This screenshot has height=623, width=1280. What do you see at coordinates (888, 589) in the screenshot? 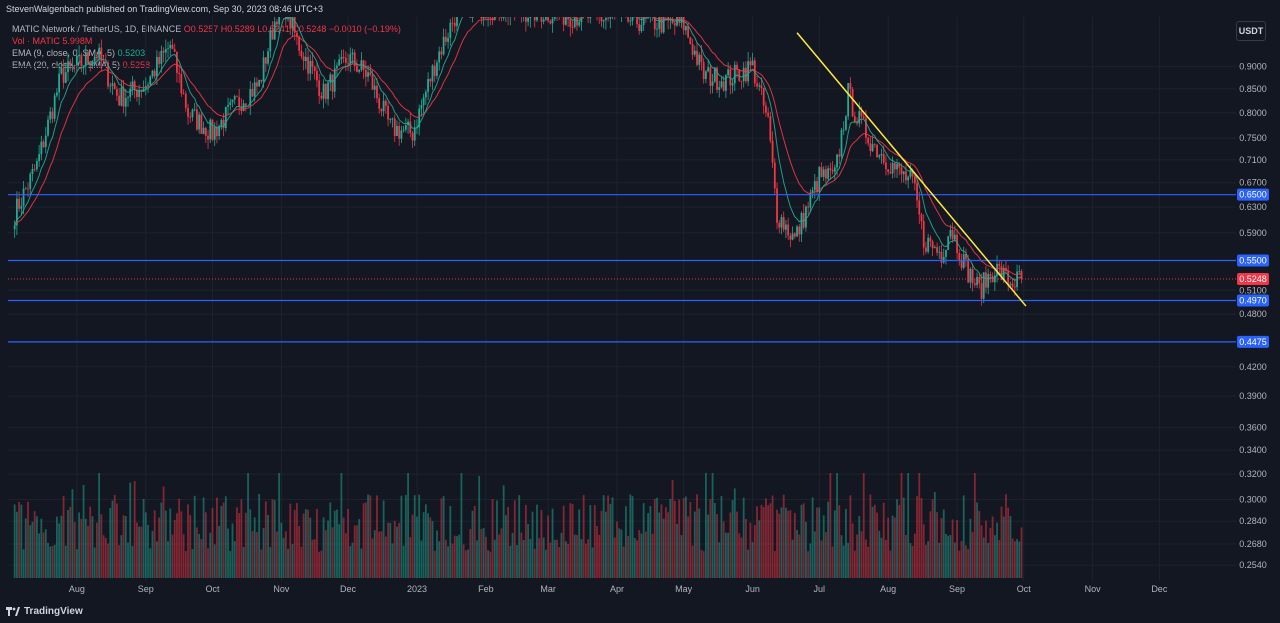
I see `x-tick-label: Aug` at bounding box center [888, 589].